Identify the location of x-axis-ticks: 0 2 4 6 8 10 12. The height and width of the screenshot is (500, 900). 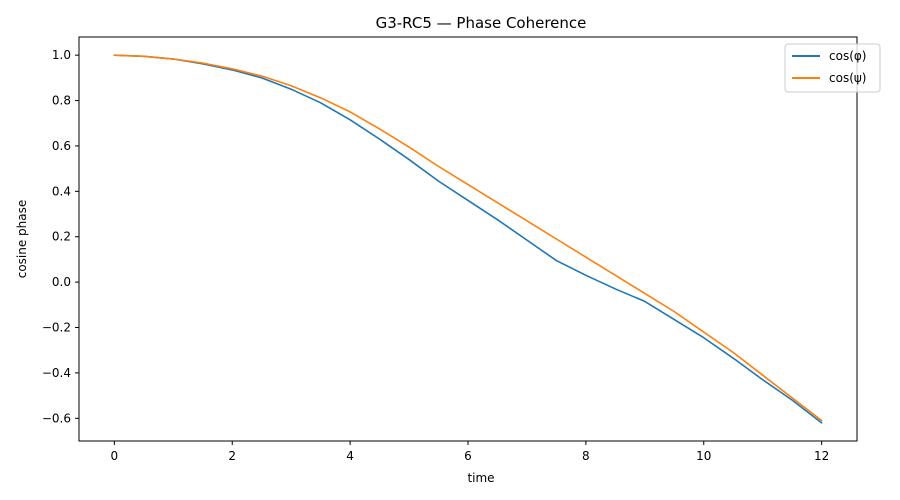
(470, 452).